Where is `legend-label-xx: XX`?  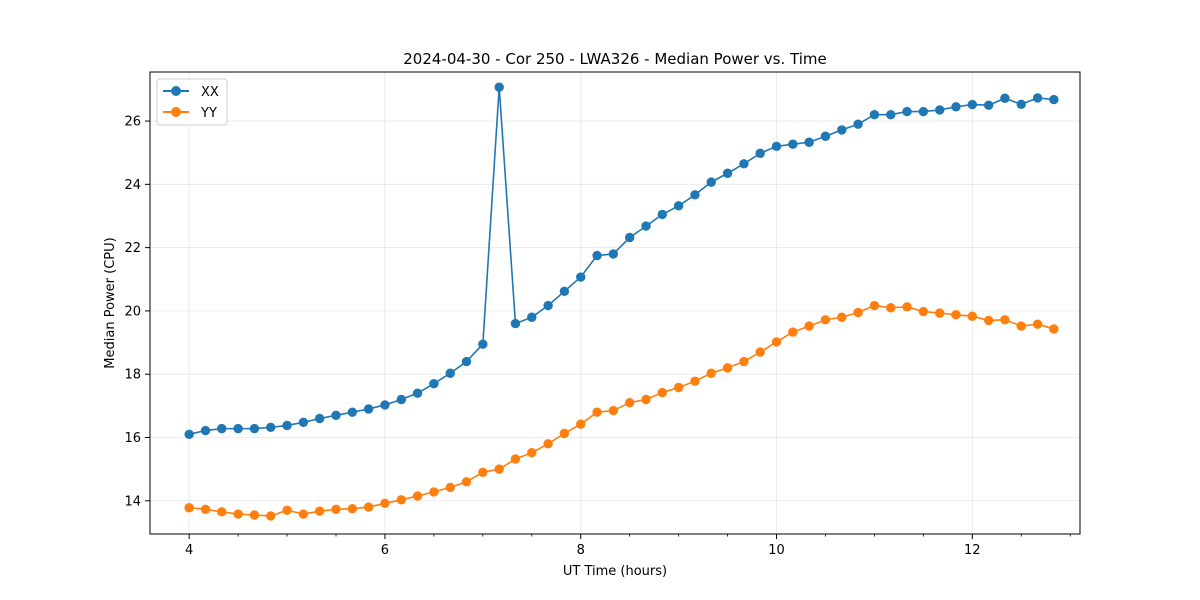
legend-label-xx: XX is located at coordinates (210, 92).